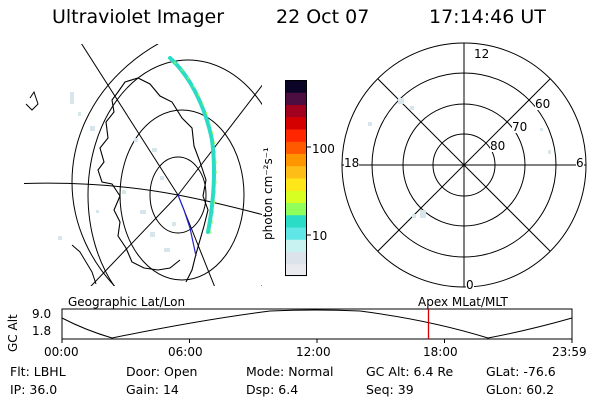 The height and width of the screenshot is (400, 600). Describe the element at coordinates (61, 352) in the screenshot. I see `altitude-xtick-0: 00:00` at that location.